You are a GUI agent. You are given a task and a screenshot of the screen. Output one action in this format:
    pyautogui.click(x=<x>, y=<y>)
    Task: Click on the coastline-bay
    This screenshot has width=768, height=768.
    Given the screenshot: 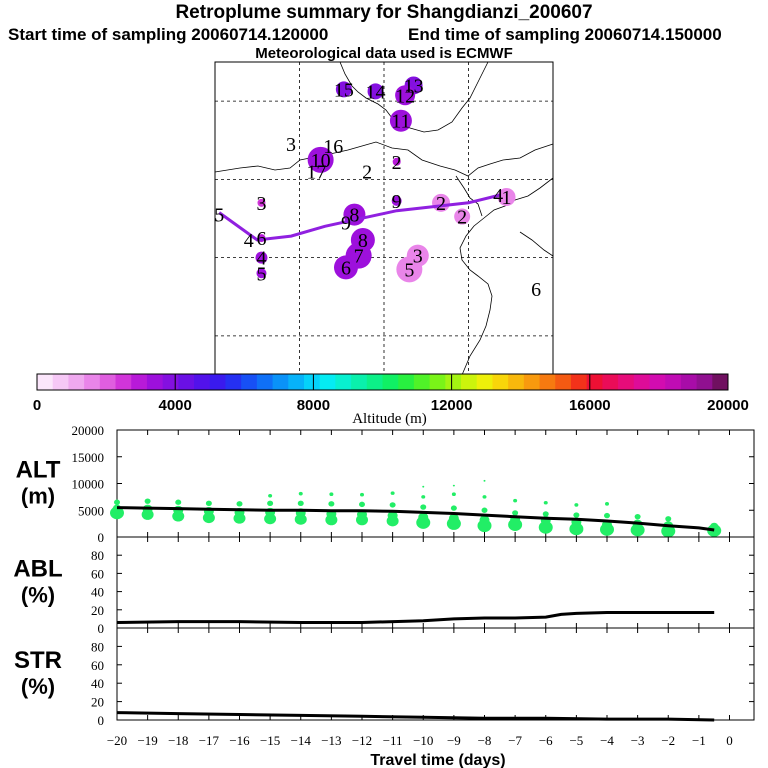 What is the action you would take?
    pyautogui.click(x=469, y=196)
    